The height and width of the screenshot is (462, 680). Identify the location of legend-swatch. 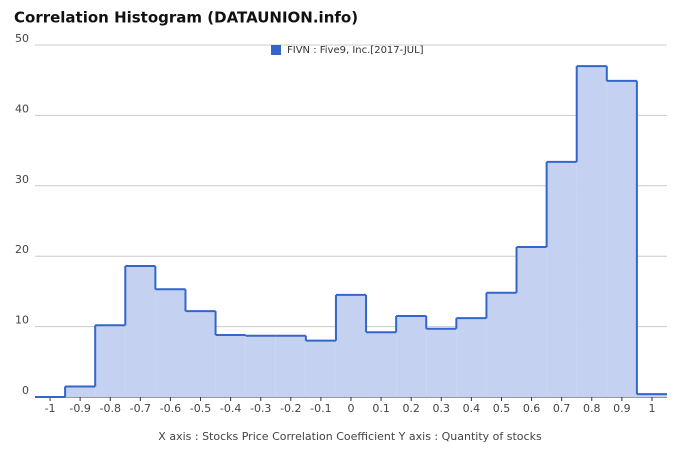
(276, 50).